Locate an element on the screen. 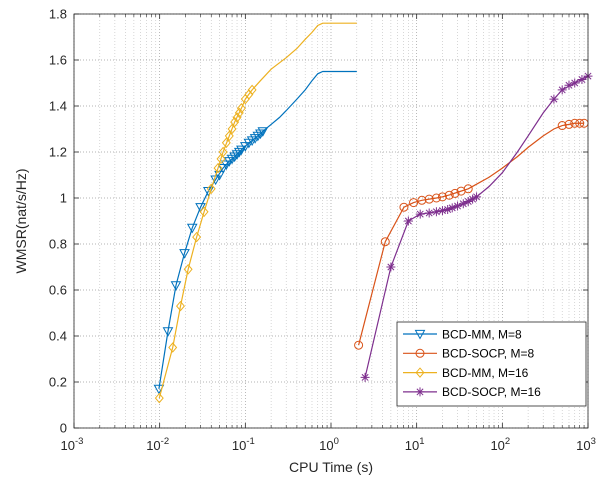 The image size is (609, 480). y-tick-label: 0.8 is located at coordinates (58, 244).